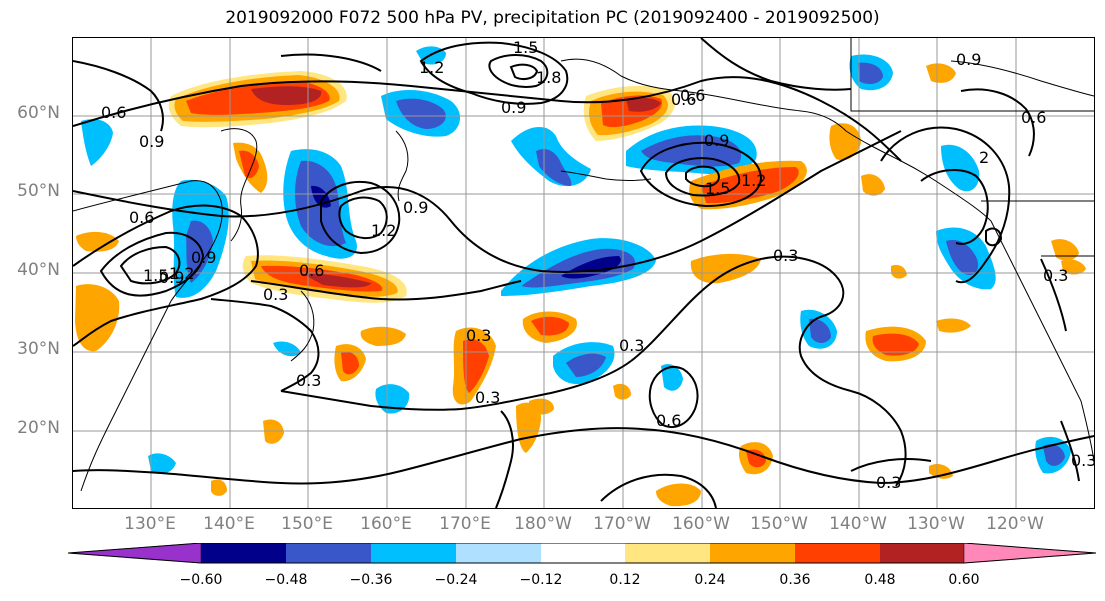 The image size is (1105, 601). I want to click on lon-label-170e: 170°E, so click(465, 524).